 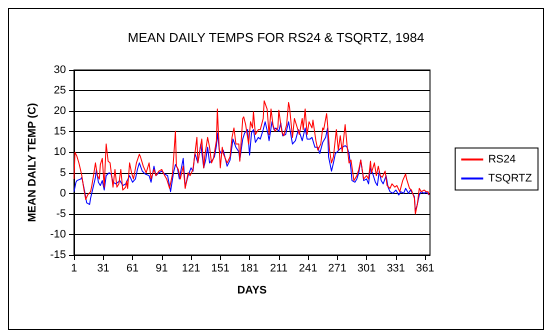 I want to click on x-tick-label: 331, so click(x=396, y=268).